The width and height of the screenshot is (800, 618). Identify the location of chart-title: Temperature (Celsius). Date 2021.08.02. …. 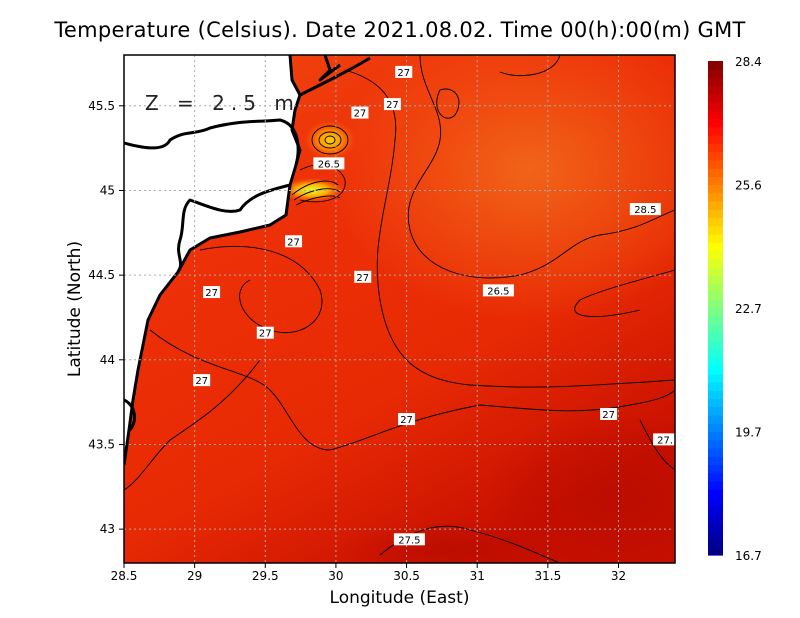
(400, 30).